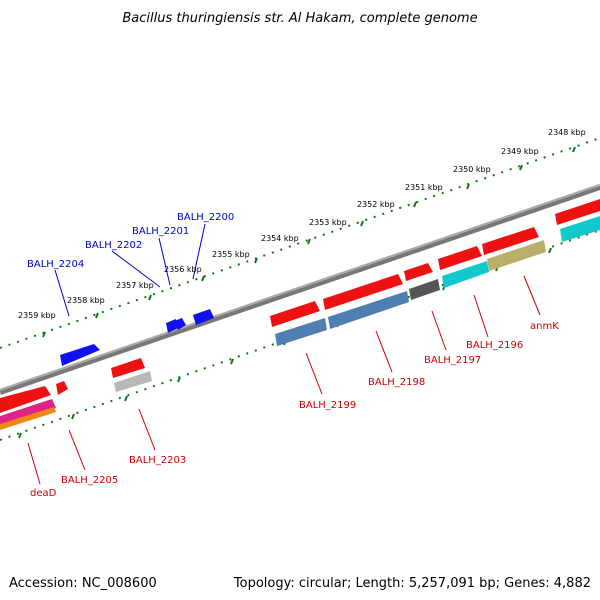 Image resolution: width=600 pixels, height=600 pixels. What do you see at coordinates (544, 326) in the screenshot?
I see `gene-label-anmk: anmK` at bounding box center [544, 326].